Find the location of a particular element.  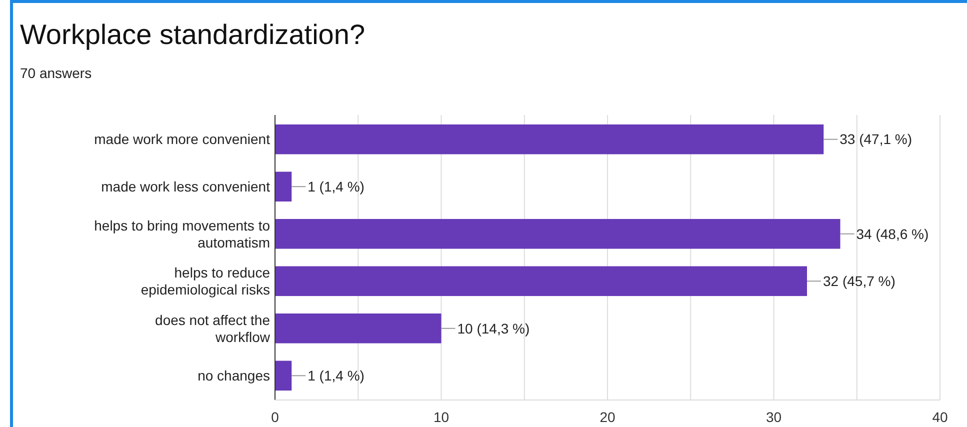

y-tick-label: does not affect the workflow is located at coordinates (213, 328).